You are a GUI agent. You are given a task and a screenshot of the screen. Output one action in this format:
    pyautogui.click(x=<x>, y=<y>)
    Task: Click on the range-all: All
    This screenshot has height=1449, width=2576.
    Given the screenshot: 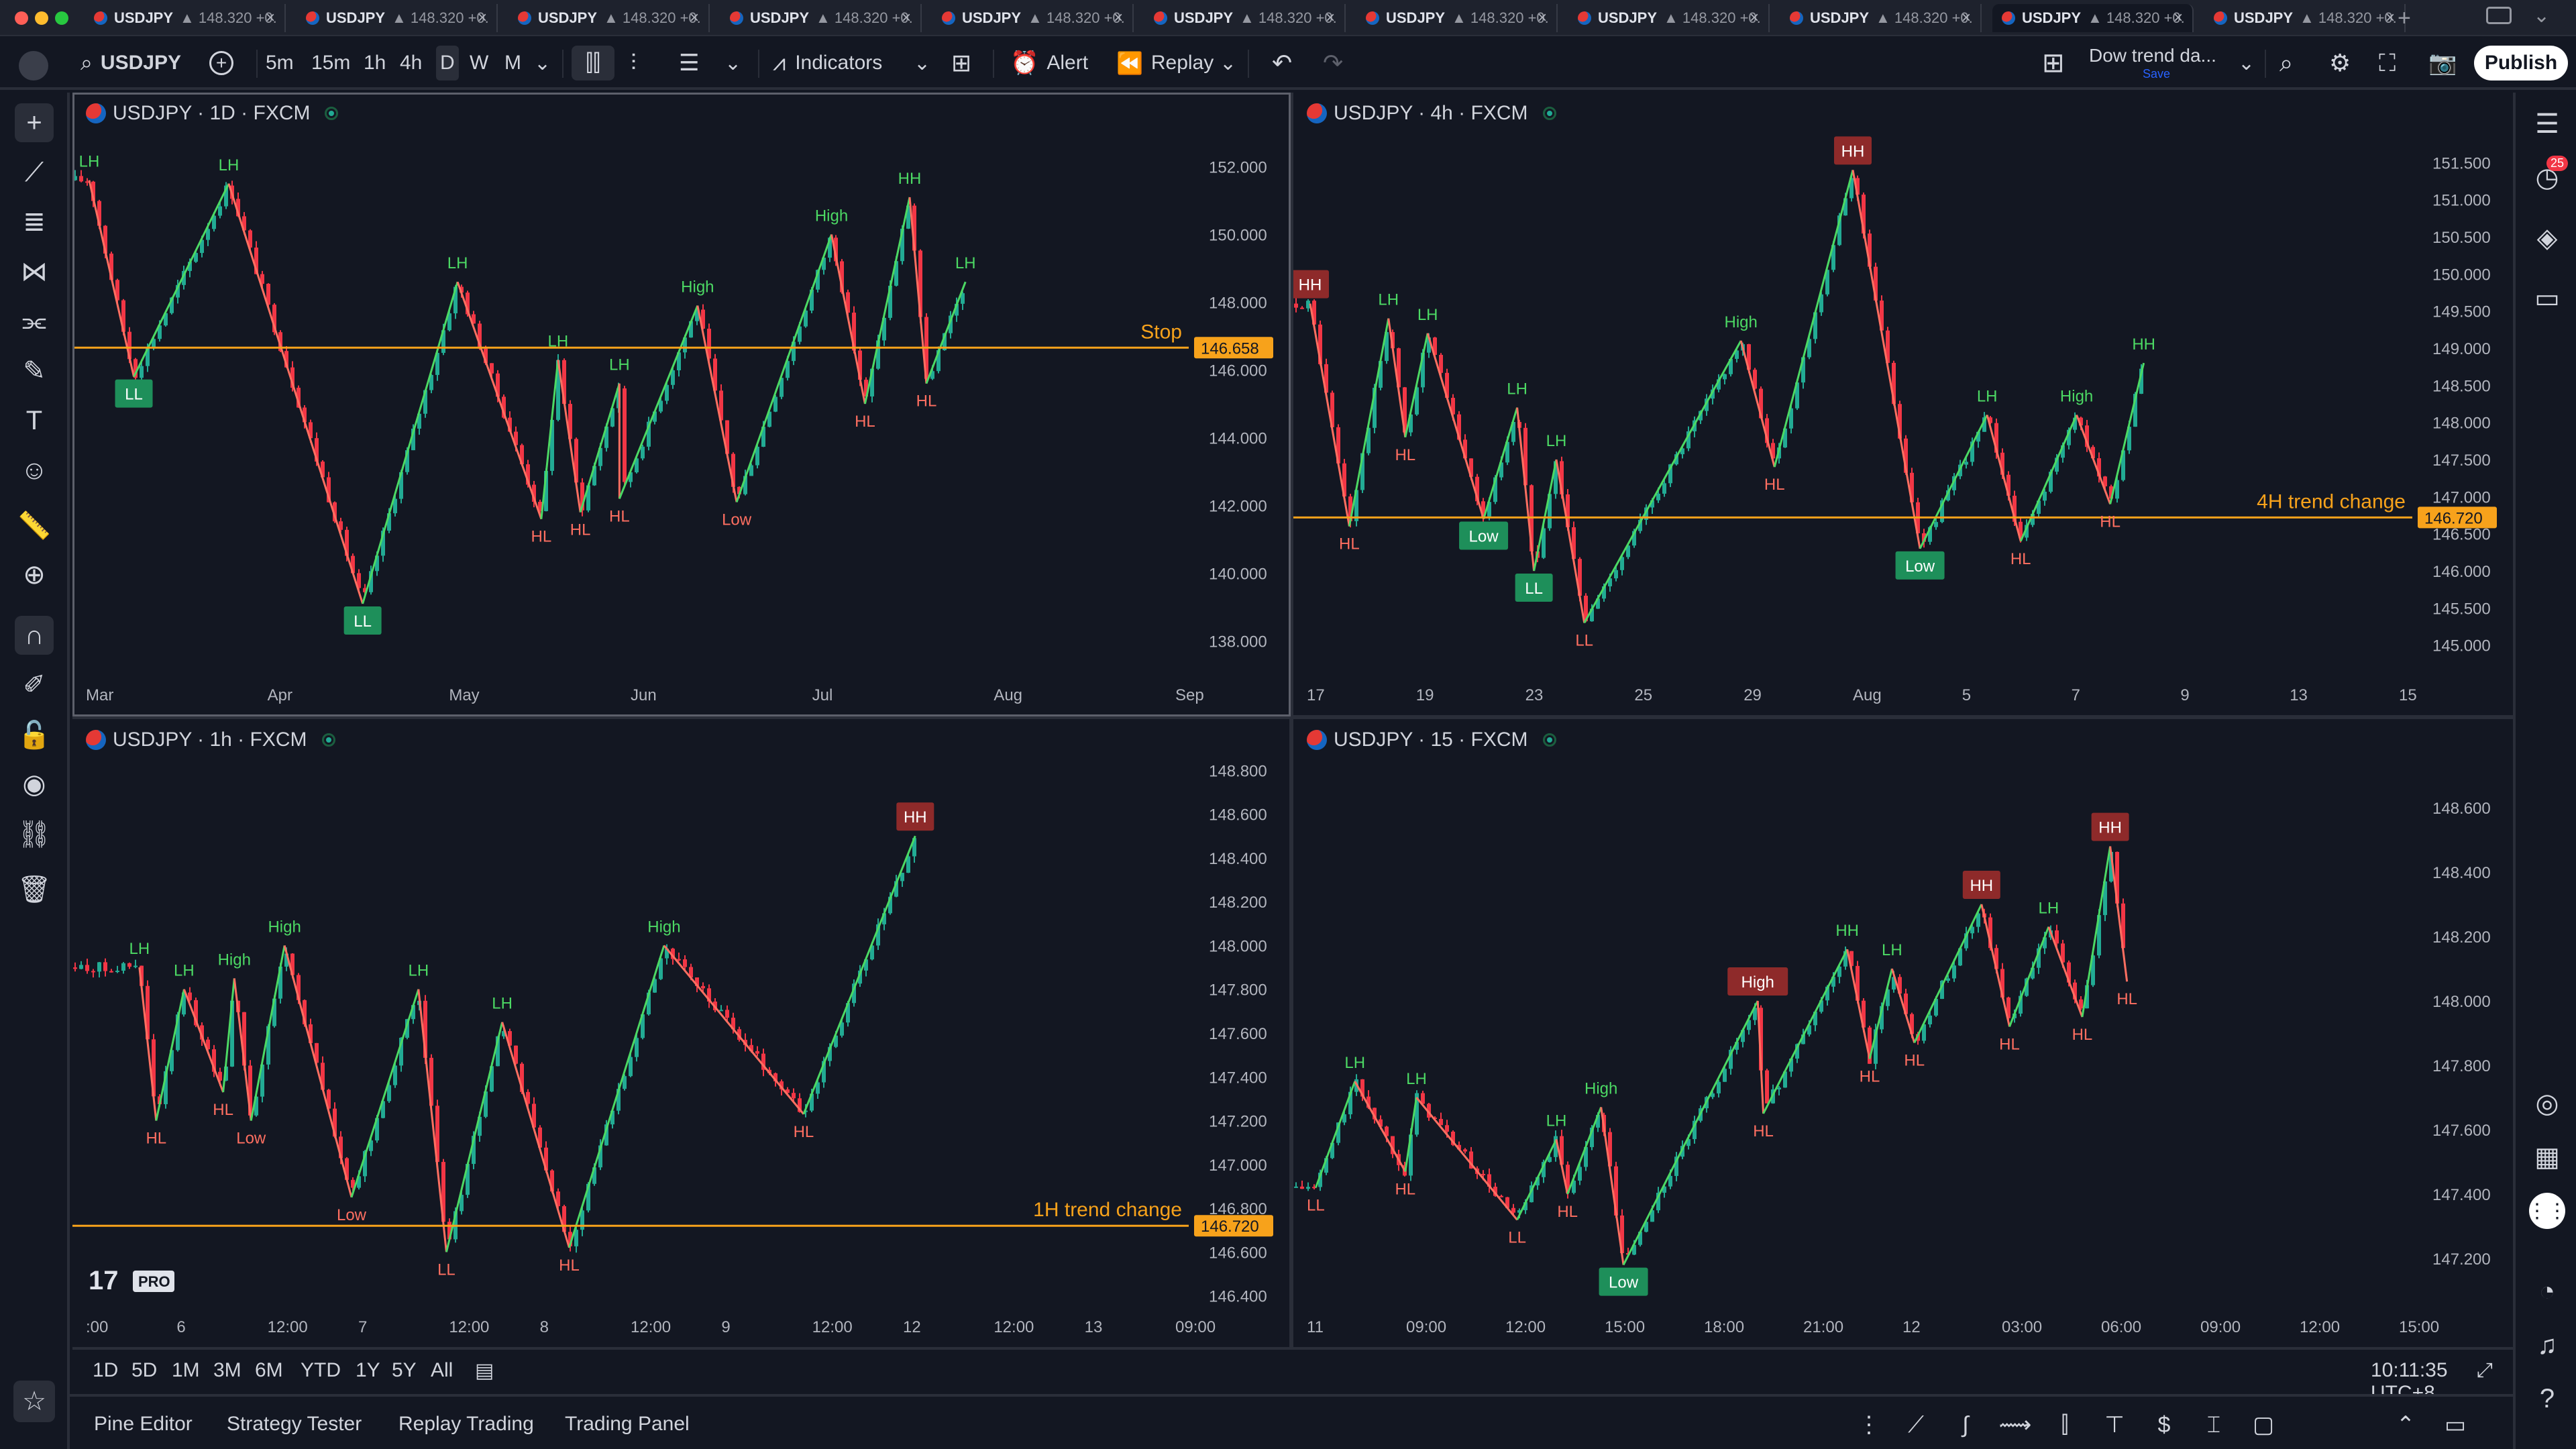 What is the action you would take?
    pyautogui.click(x=442, y=1370)
    